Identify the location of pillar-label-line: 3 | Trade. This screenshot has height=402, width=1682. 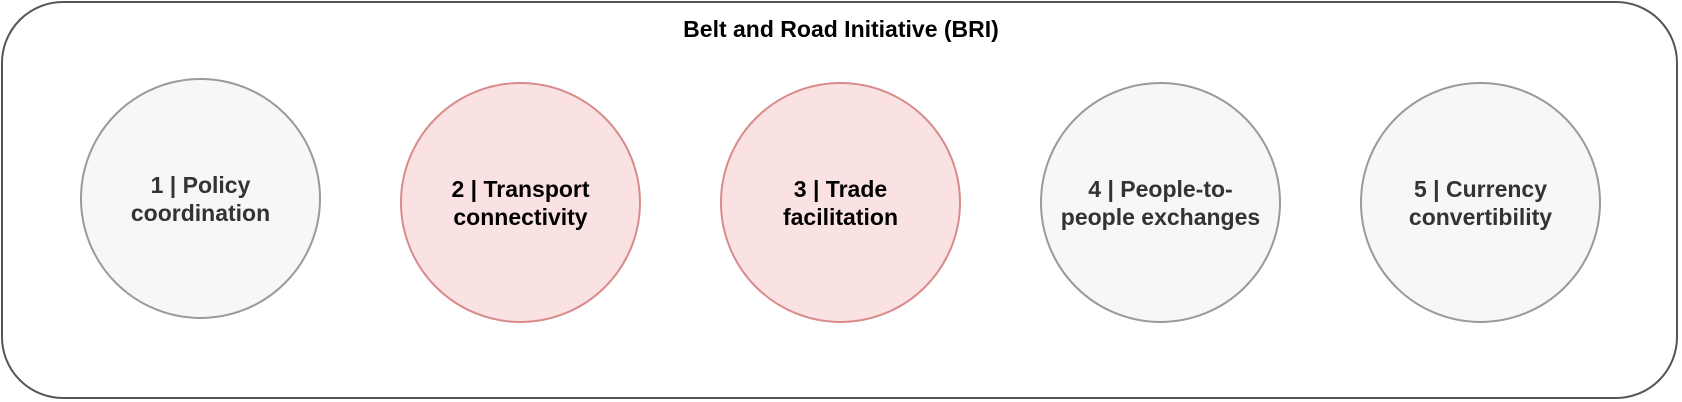
(840, 188).